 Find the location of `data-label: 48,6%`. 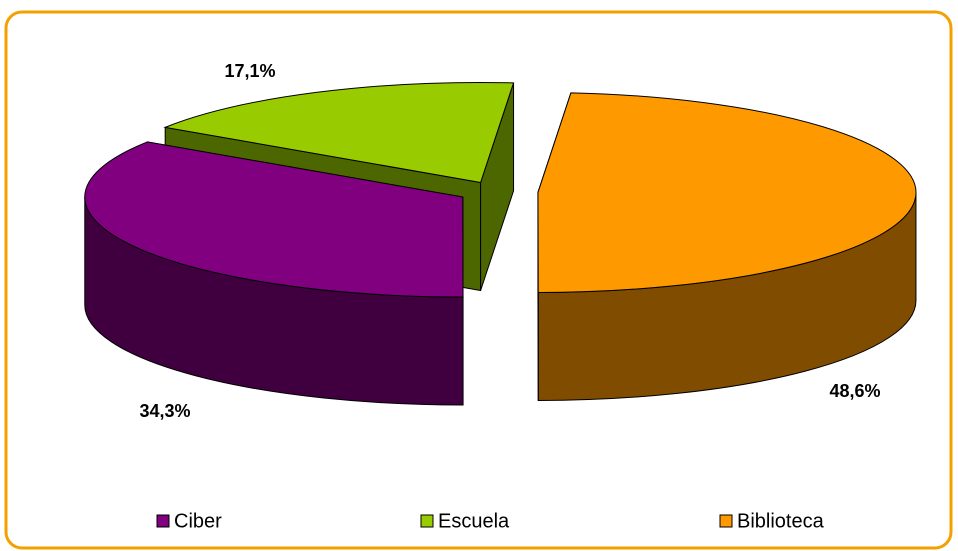

data-label: 48,6% is located at coordinates (854, 391).